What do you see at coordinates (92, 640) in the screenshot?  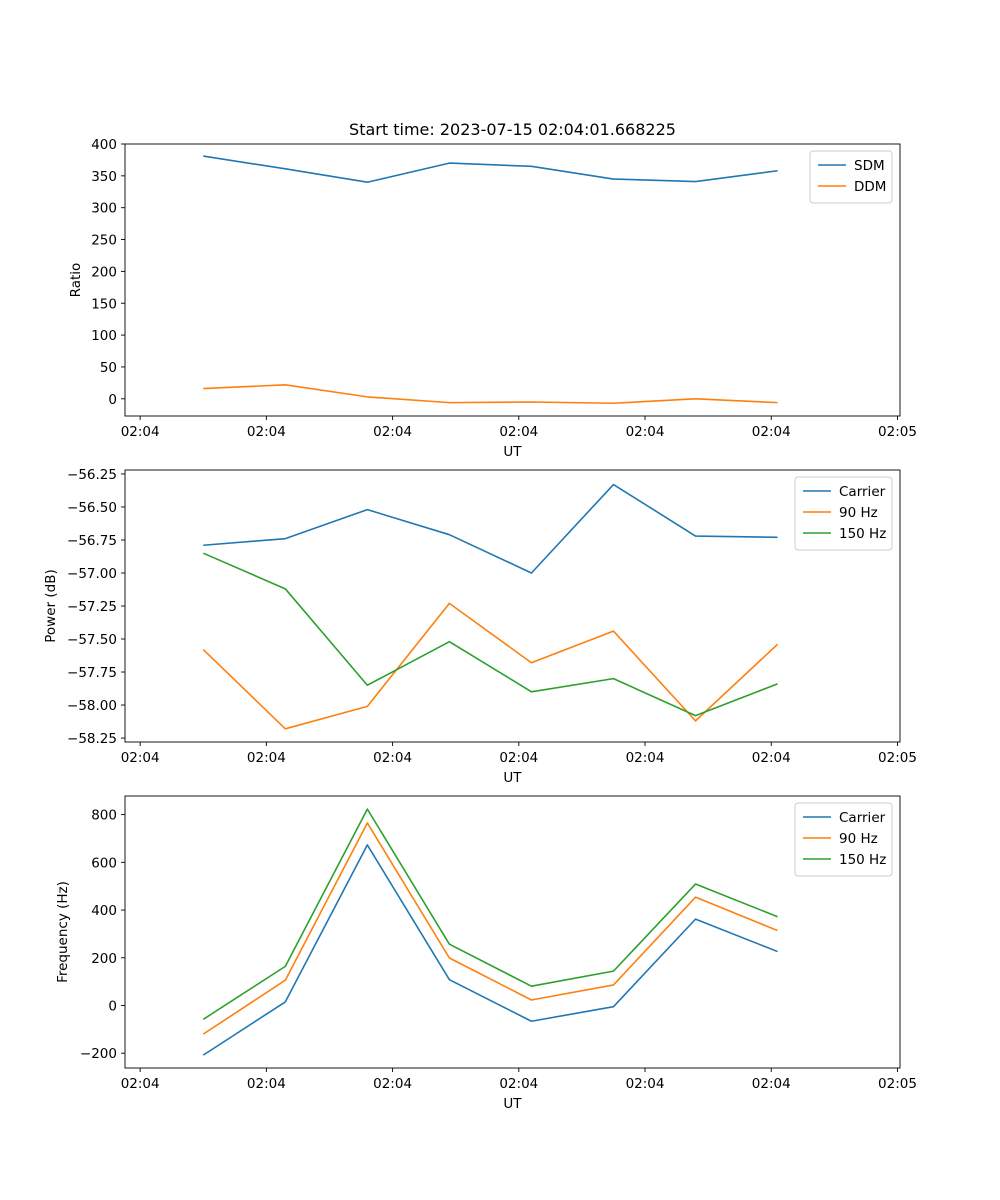 I see `y-tick-label: −57.50` at bounding box center [92, 640].